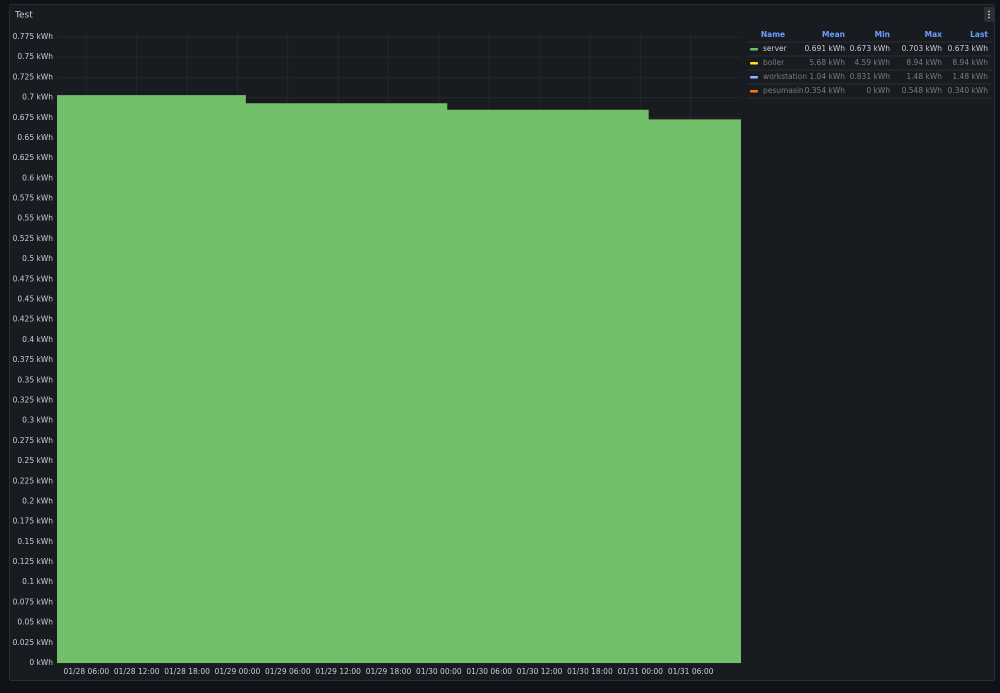 Image resolution: width=1000 pixels, height=693 pixels. Describe the element at coordinates (338, 671) in the screenshot. I see `x-tick-label: 01/29 12:00` at that location.